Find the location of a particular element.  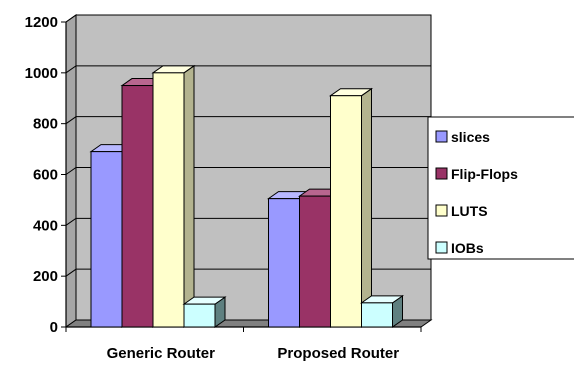

y-tick-label: 1200 is located at coordinates (41, 22).